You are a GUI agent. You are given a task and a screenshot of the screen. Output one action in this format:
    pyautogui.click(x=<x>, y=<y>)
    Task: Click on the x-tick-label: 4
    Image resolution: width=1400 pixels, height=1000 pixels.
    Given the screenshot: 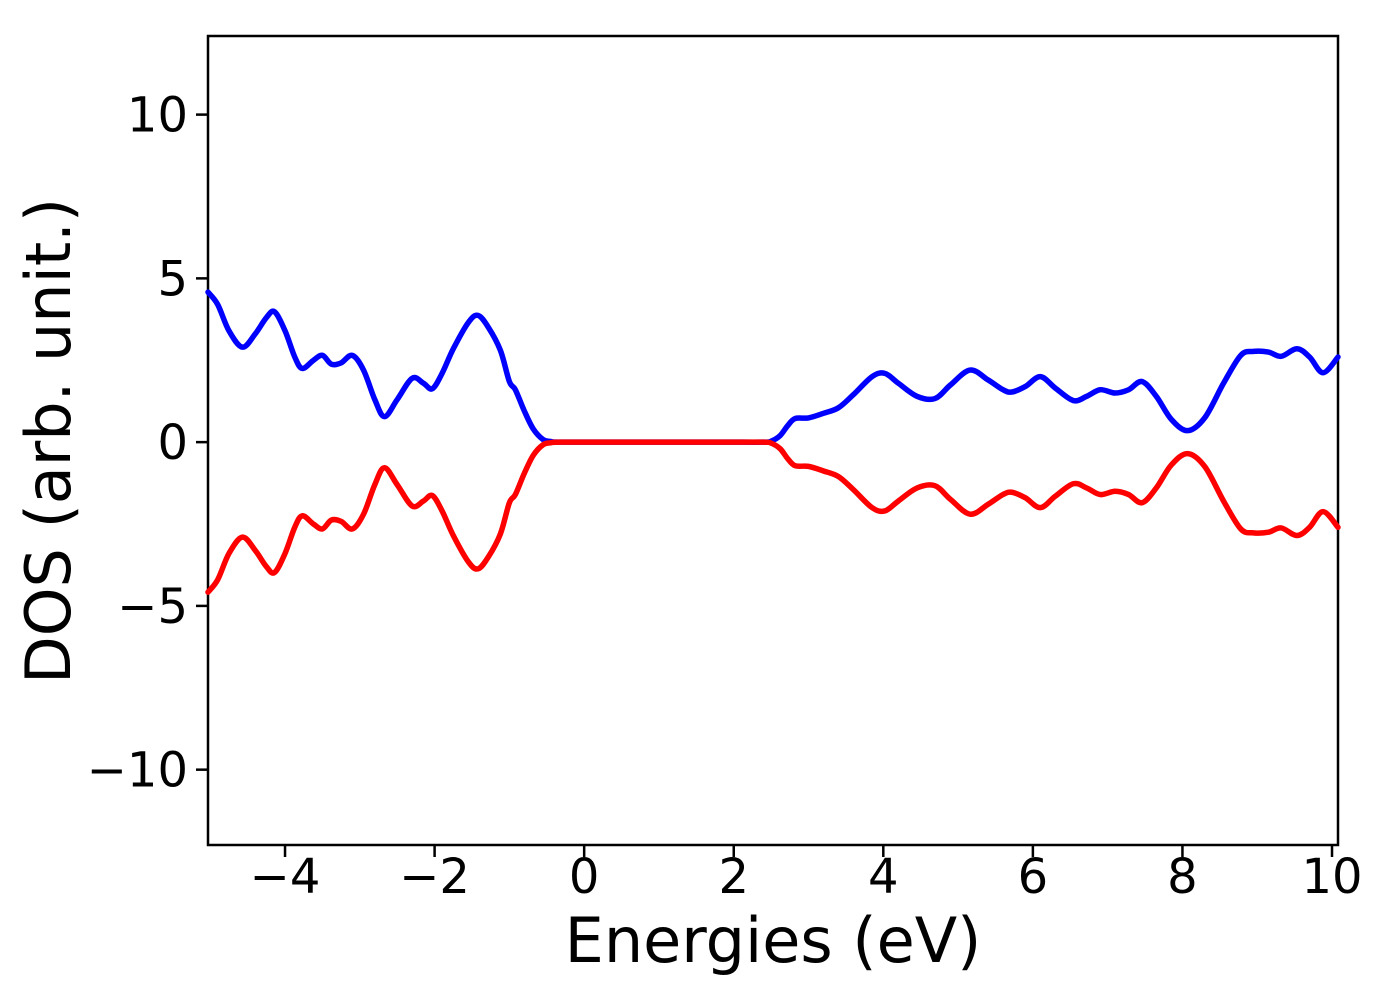 What is the action you would take?
    pyautogui.click(x=883, y=877)
    